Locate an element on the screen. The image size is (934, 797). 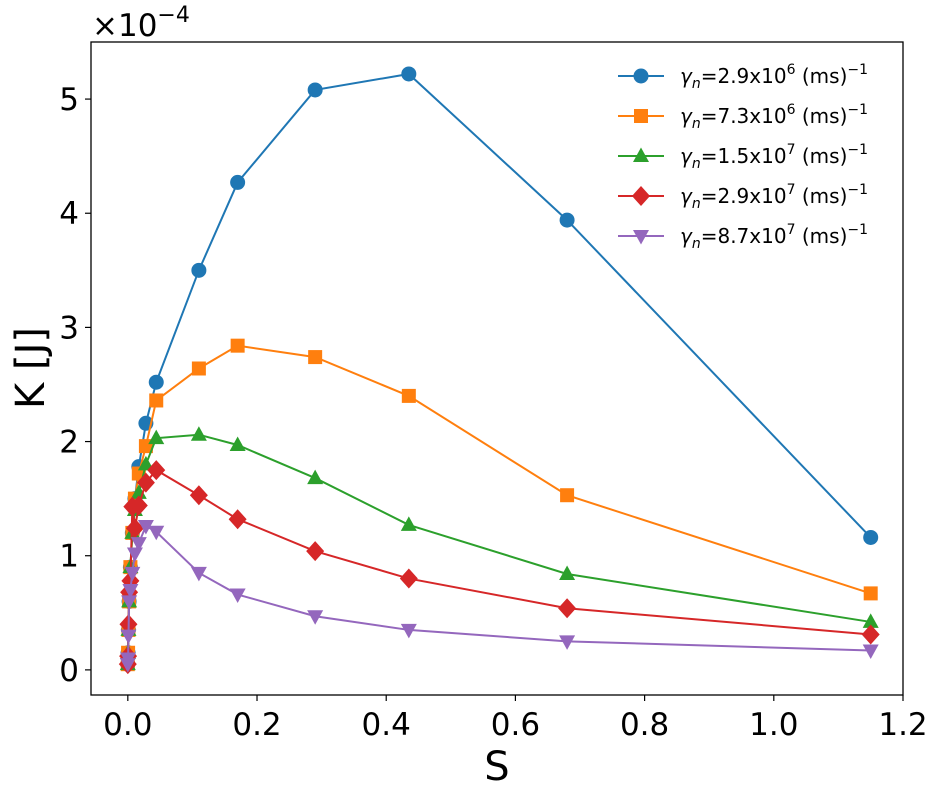
x-tick-label: 0.8 is located at coordinates (644, 725).